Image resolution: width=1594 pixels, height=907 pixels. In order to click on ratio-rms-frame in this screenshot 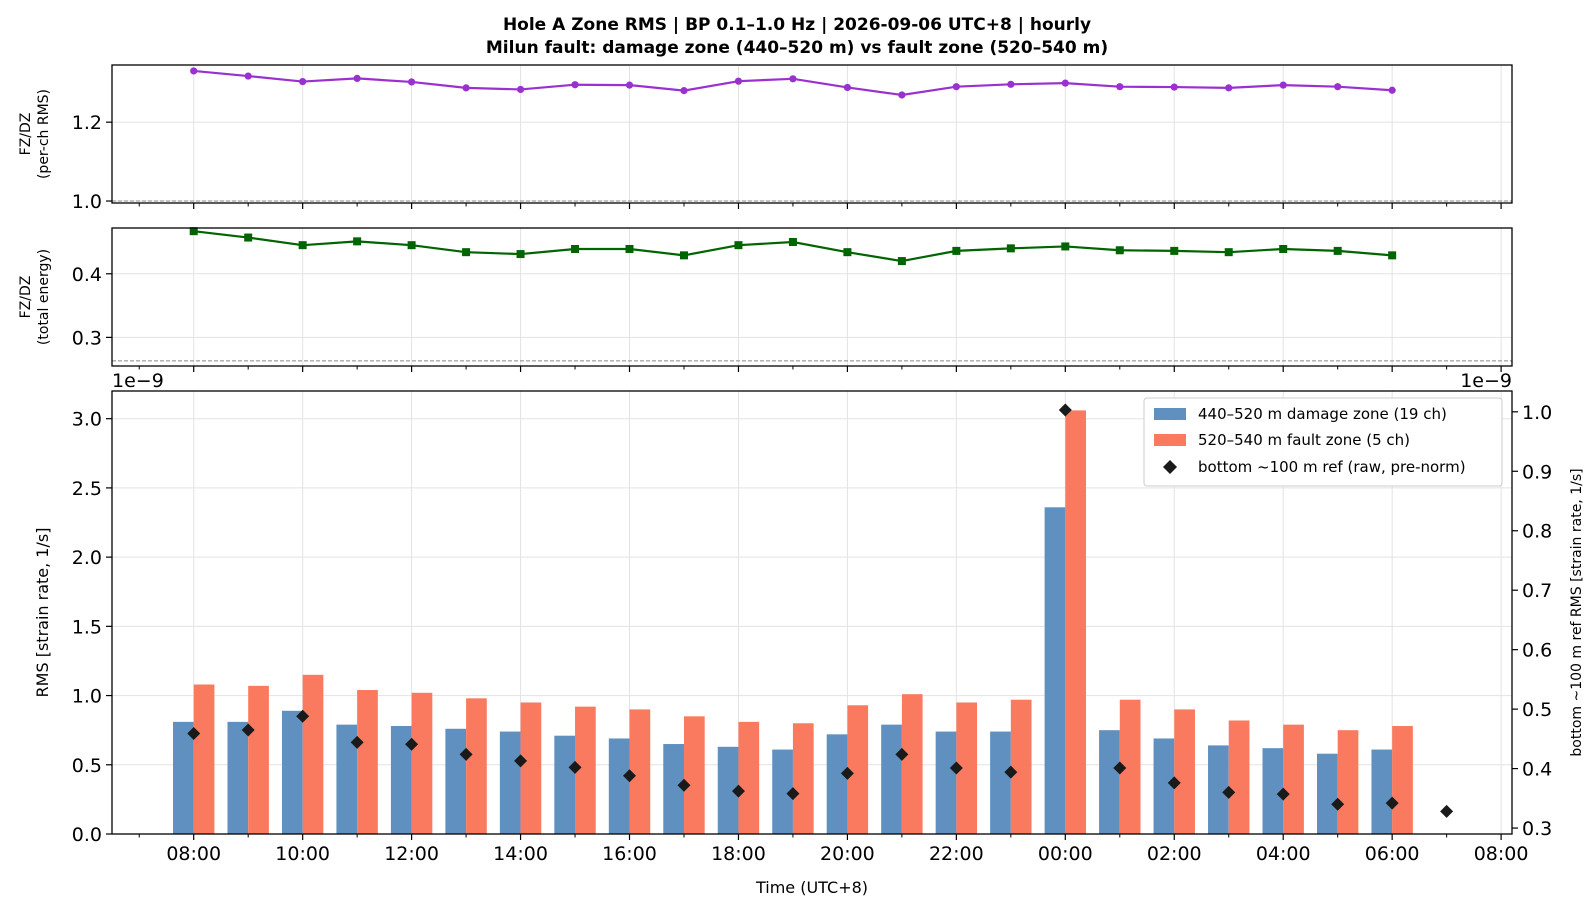, I will do `click(812, 134)`.